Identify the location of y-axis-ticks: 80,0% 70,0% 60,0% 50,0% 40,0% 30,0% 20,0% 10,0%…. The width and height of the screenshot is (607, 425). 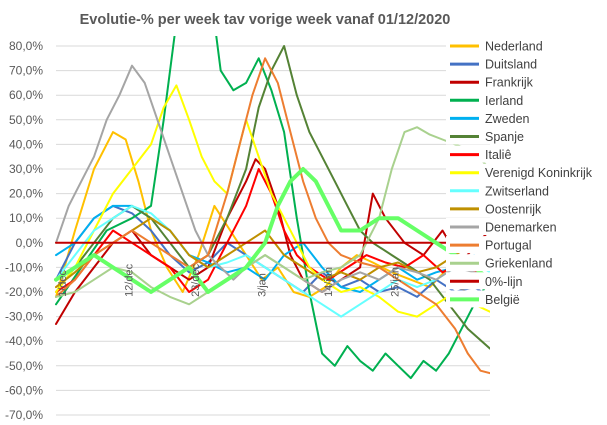
(24, 230).